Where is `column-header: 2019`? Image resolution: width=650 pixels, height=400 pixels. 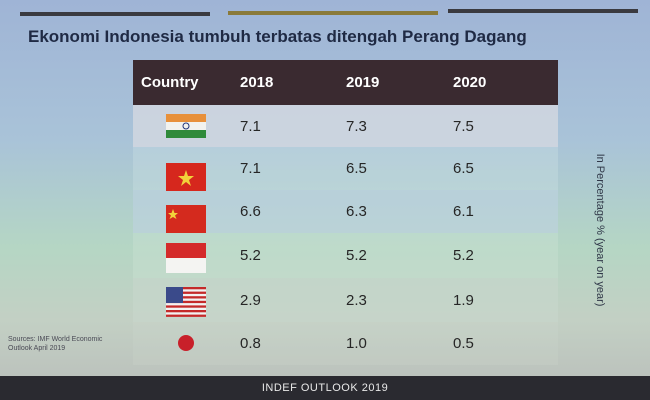 column-header: 2019 is located at coordinates (363, 82).